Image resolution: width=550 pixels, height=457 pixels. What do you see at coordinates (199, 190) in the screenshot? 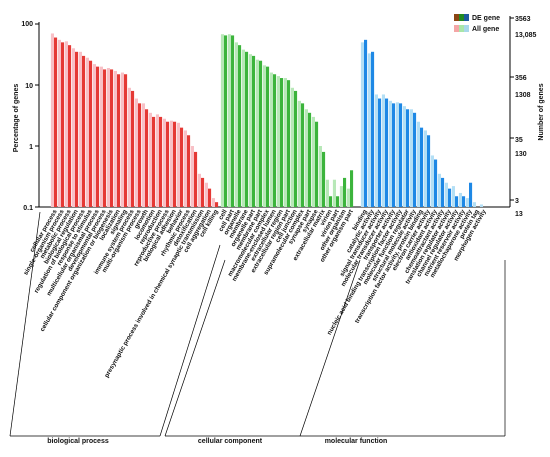
I see `bar-all-presynaptic-process-involved-in-chemical-synaptic-transmission` at bounding box center [199, 190].